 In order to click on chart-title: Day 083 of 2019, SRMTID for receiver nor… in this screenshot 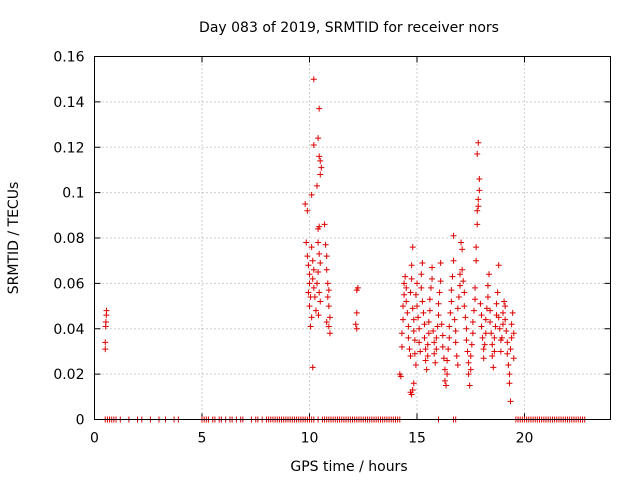, I will do `click(349, 28)`.